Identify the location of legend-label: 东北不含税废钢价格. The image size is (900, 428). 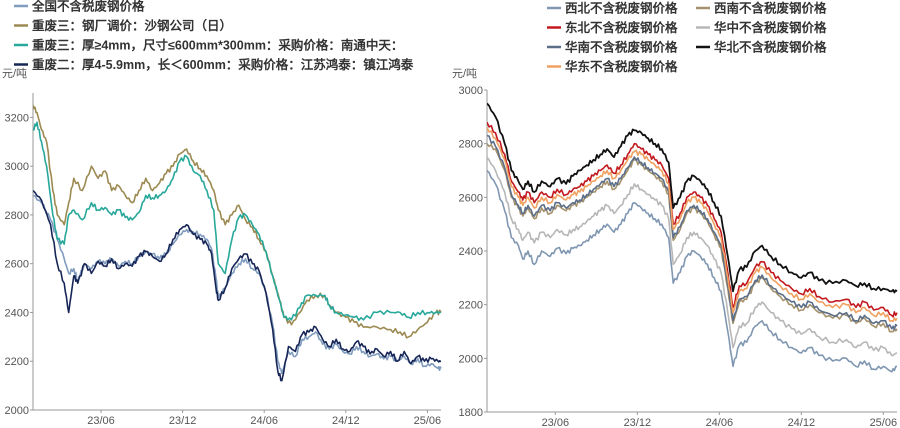
(621, 27).